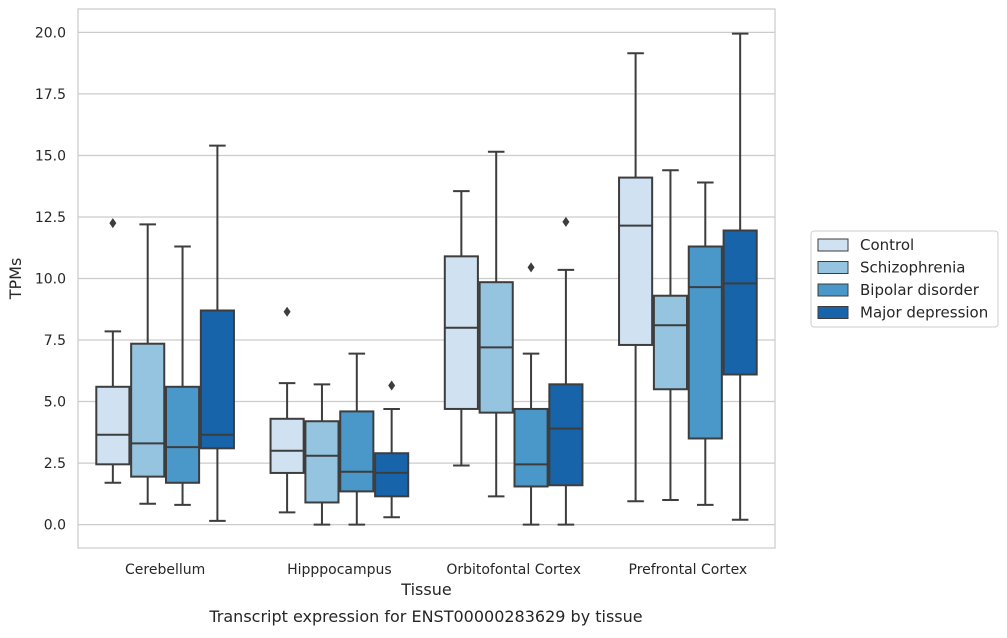 This screenshot has height=638, width=1007. Describe the element at coordinates (55, 403) in the screenshot. I see `y-tick-label: 5.0` at that location.